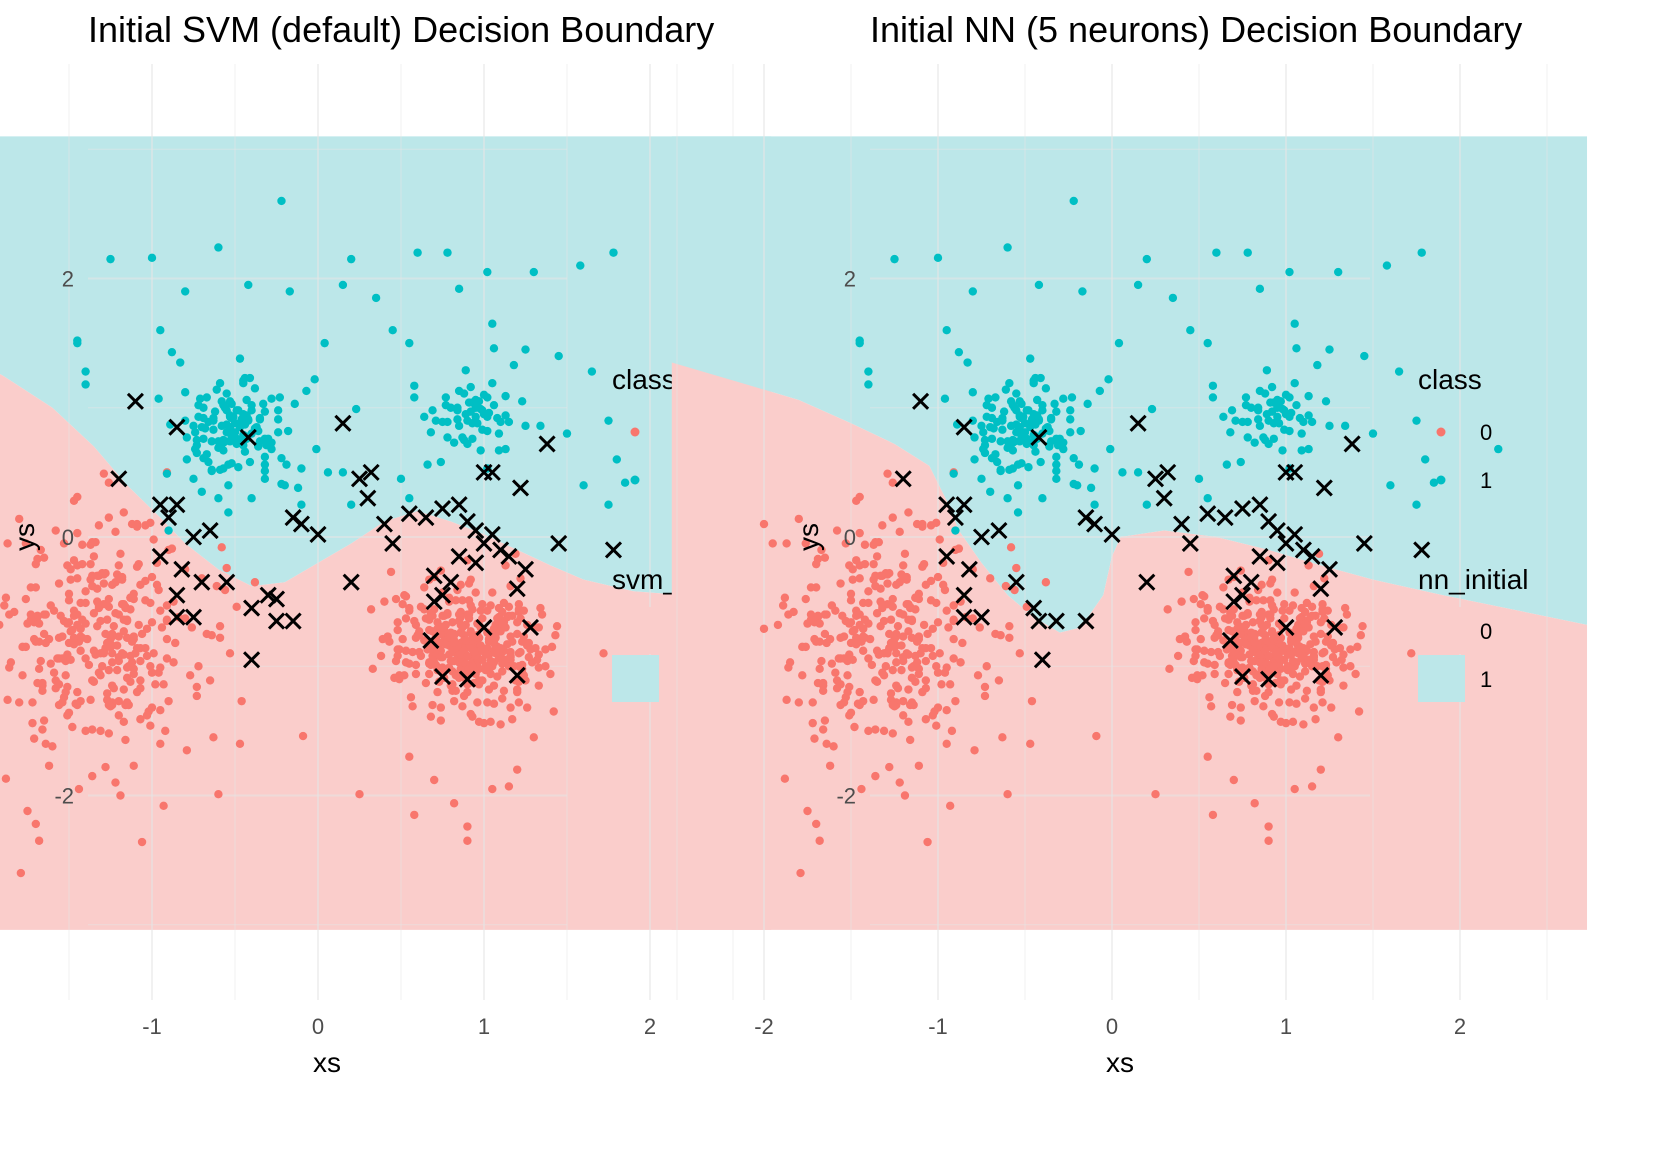 The height and width of the screenshot is (1160, 1661). Describe the element at coordinates (1286, 1026) in the screenshot. I see `x-tick-label: 1` at that location.